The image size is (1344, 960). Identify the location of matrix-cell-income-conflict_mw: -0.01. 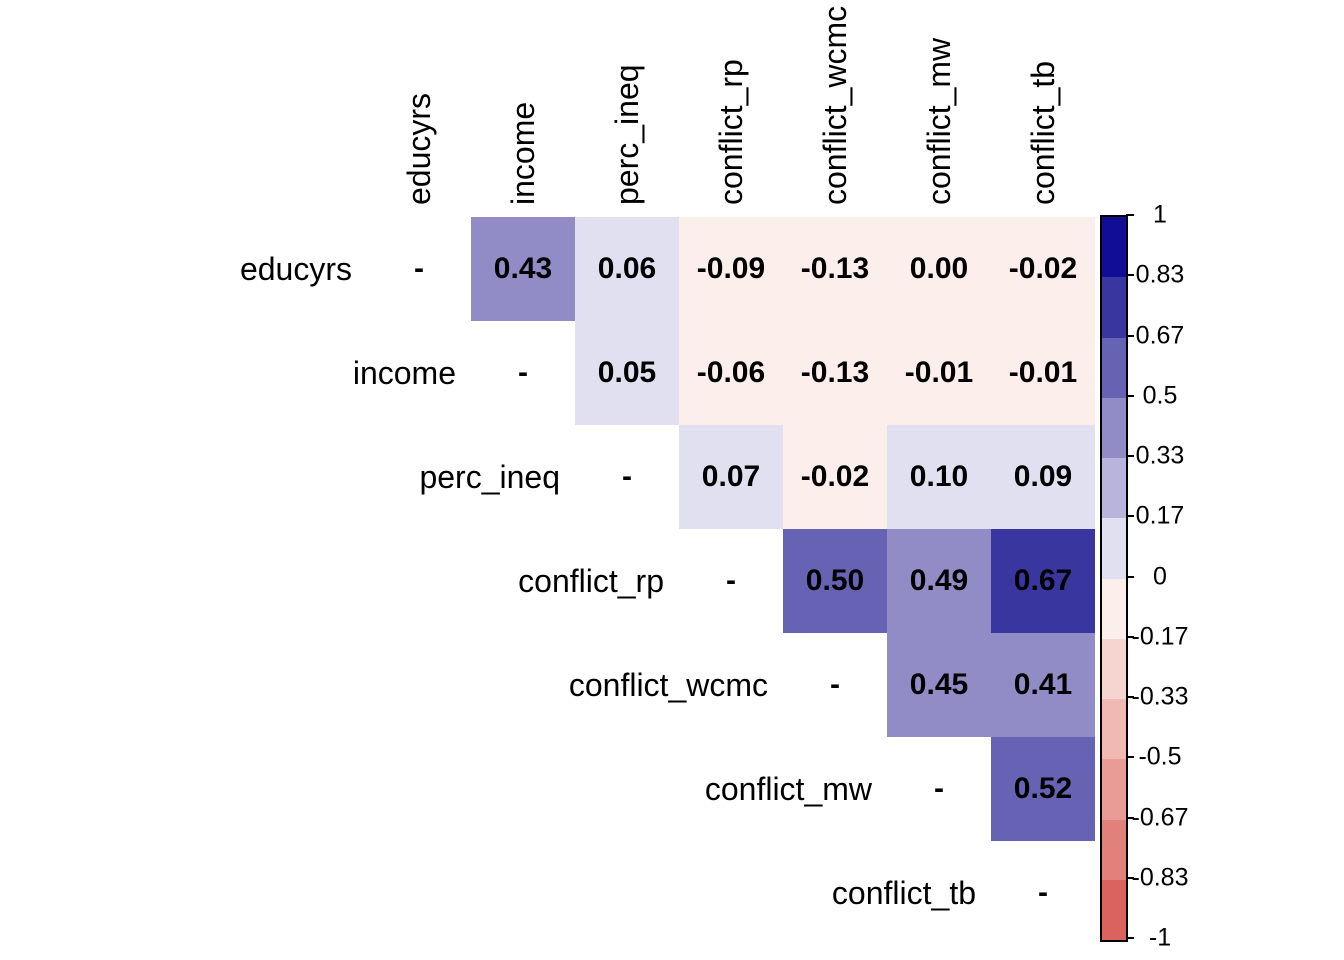
(939, 373).